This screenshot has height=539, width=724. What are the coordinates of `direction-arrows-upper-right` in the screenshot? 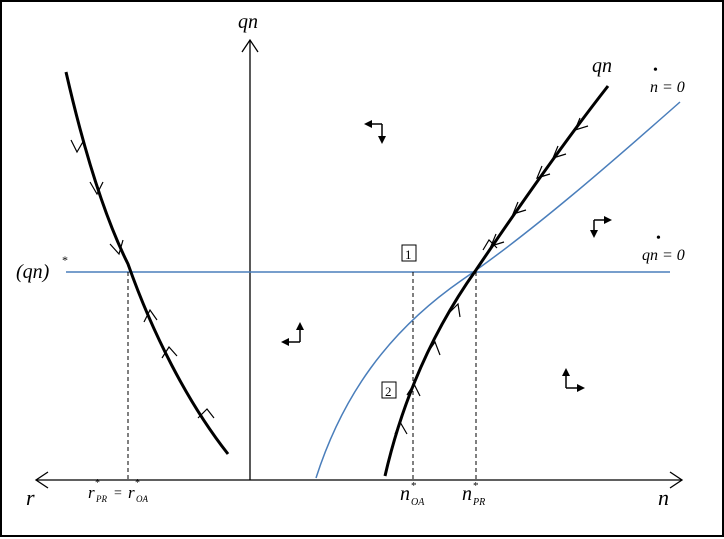 It's located at (601, 227).